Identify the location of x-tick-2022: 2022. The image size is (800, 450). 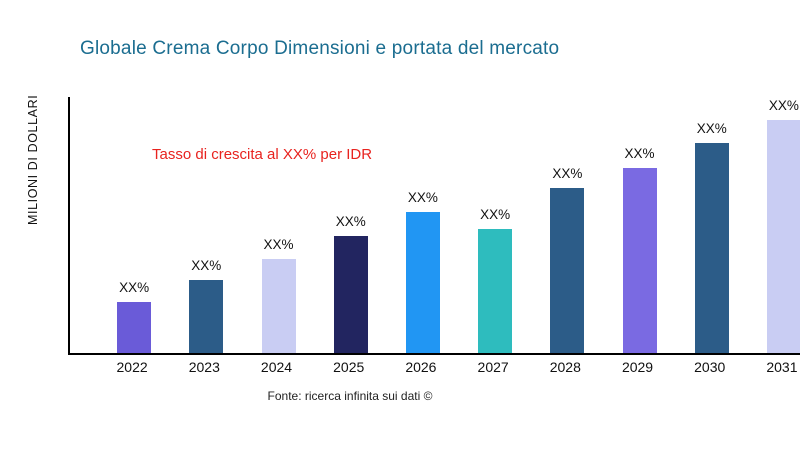
(132, 367).